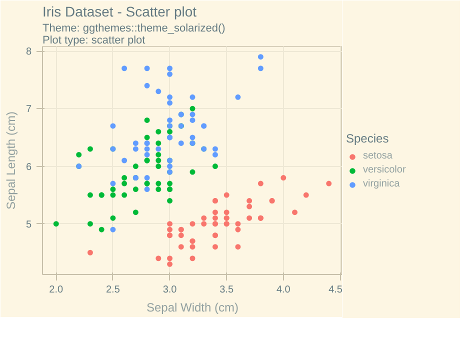  What do you see at coordinates (335, 290) in the screenshot?
I see `x-tick-label: 4.5` at bounding box center [335, 290].